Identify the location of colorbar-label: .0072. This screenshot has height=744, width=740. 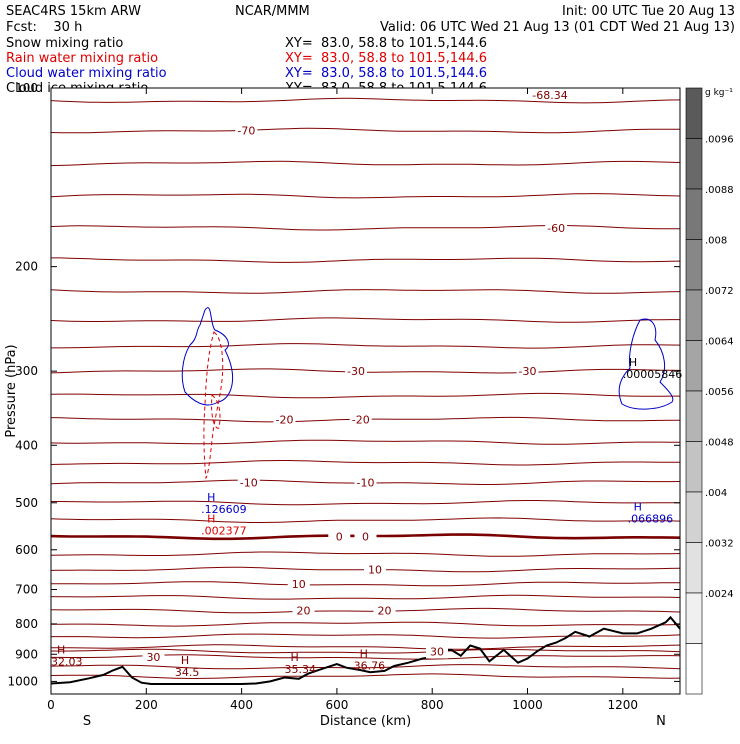
(719, 291).